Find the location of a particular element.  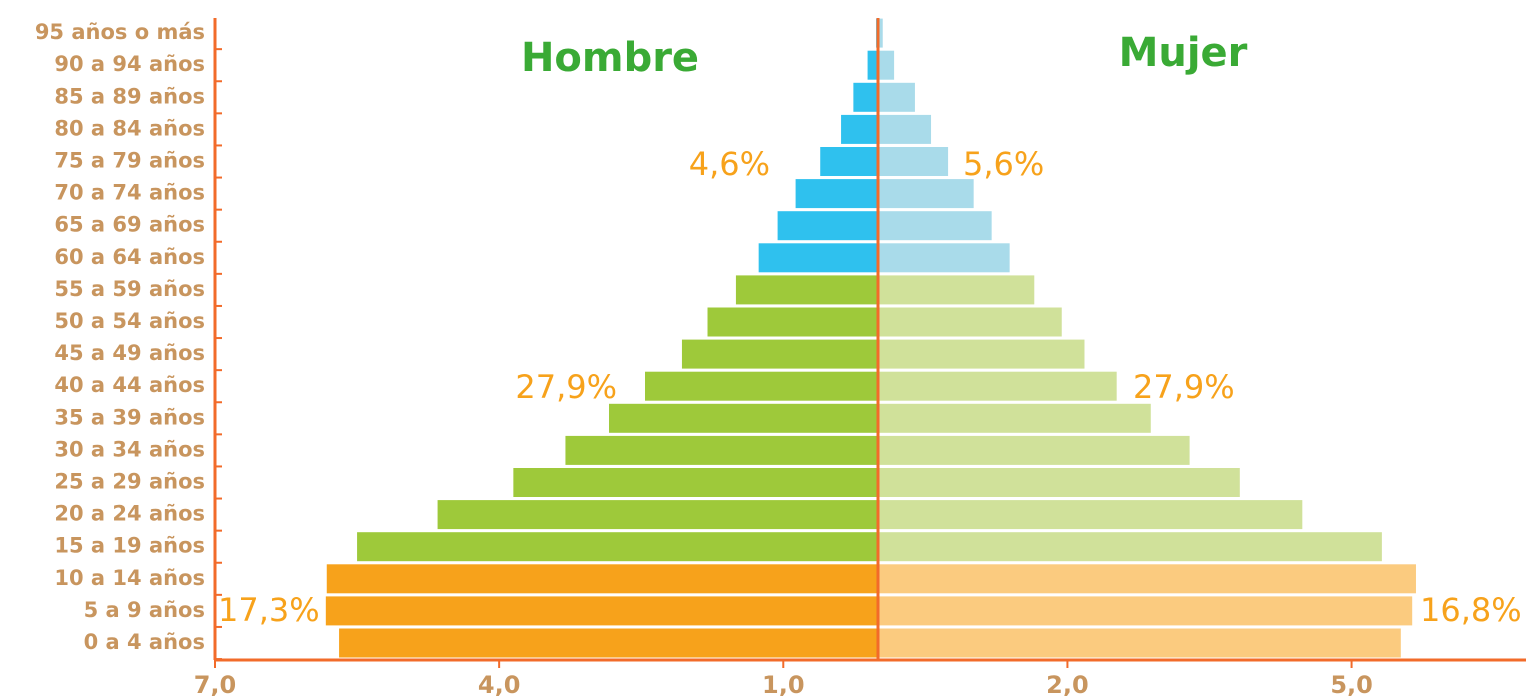

x-tick-label: 5,0 is located at coordinates (1351, 683).